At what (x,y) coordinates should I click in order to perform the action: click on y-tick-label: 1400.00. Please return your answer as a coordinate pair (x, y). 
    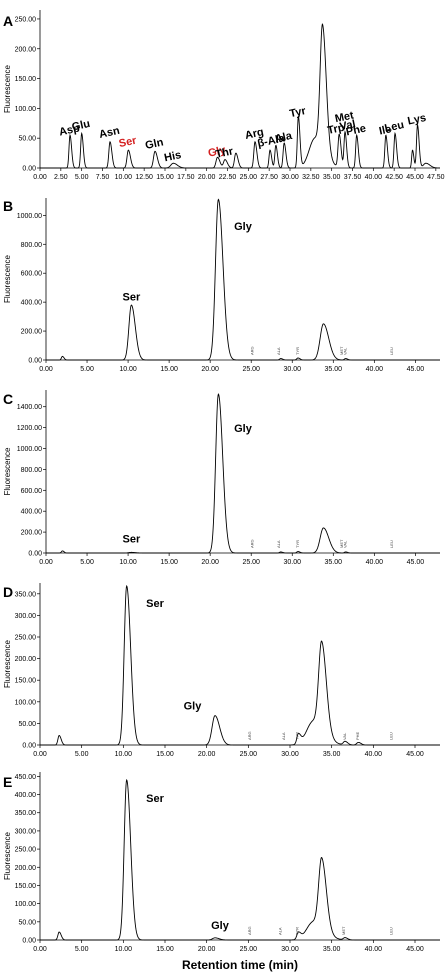
    Looking at the image, I should click on (29, 407).